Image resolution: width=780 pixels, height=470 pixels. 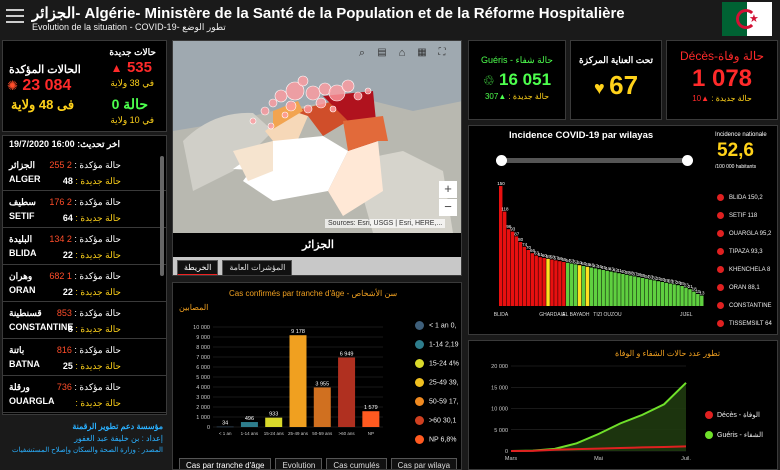 What do you see at coordinates (436, 439) in the screenshot?
I see `age-legend-item: NP 6,8%` at bounding box center [436, 439].